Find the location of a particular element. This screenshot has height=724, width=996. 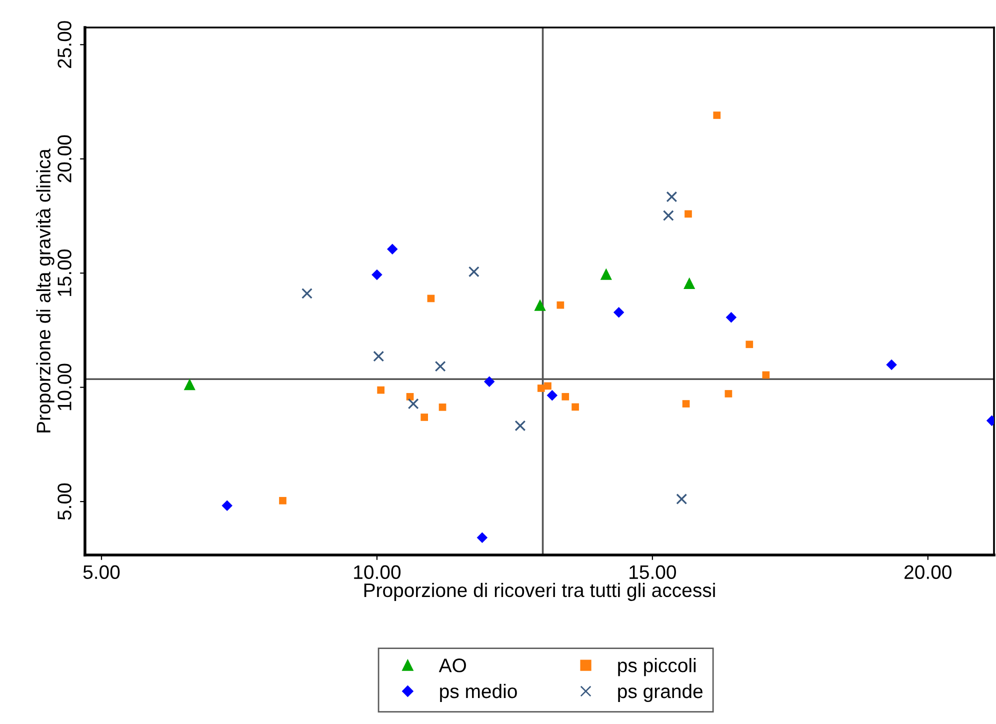

x-tick-label: 10.00 is located at coordinates (377, 572).